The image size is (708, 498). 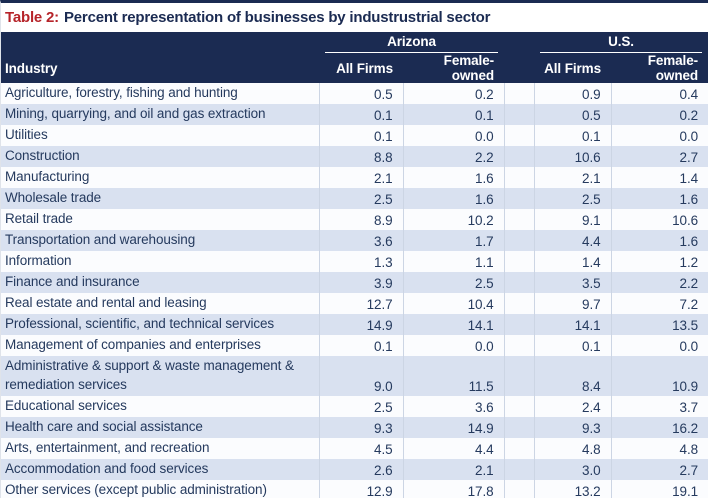 I want to click on value-cell-az-all-firms: 2.5, so click(x=360, y=406).